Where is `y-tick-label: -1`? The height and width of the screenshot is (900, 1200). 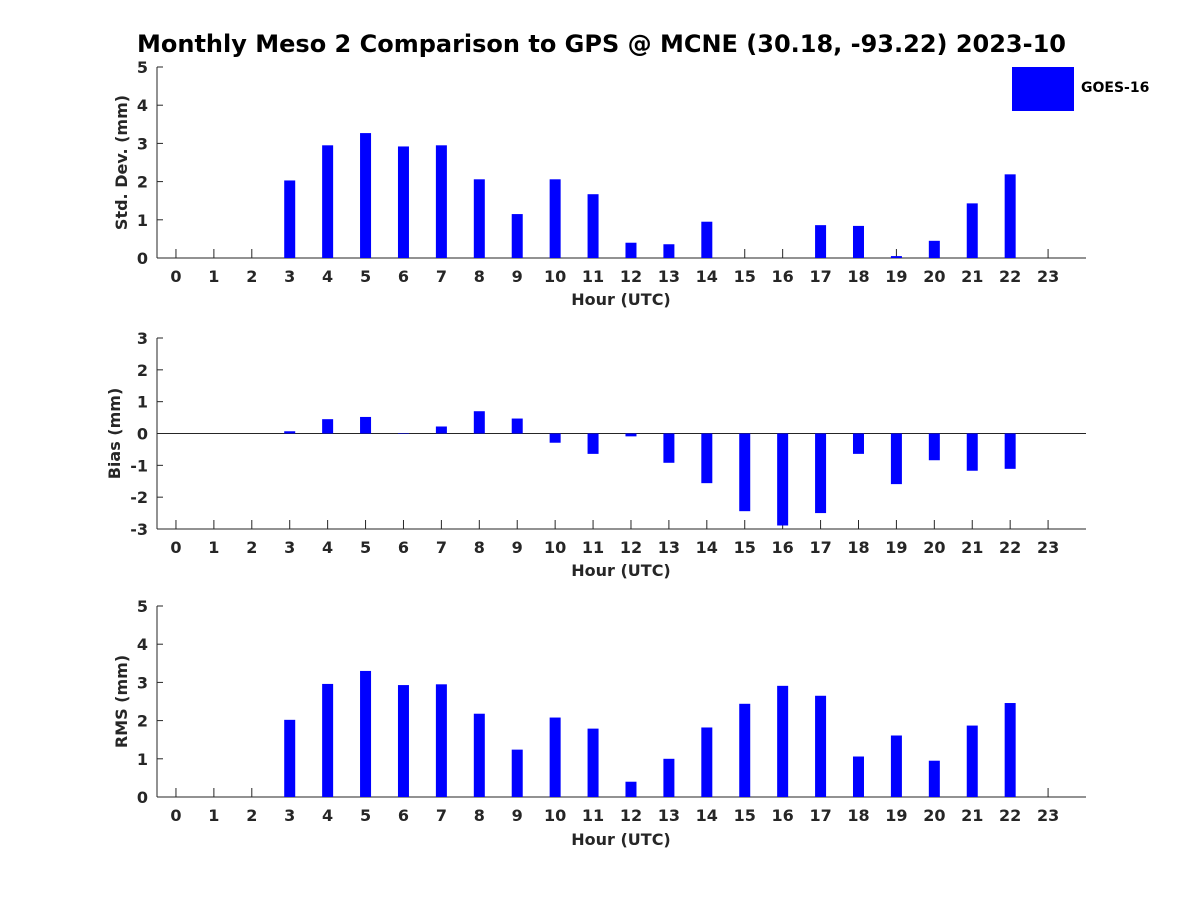
y-tick-label: -1 is located at coordinates (139, 465).